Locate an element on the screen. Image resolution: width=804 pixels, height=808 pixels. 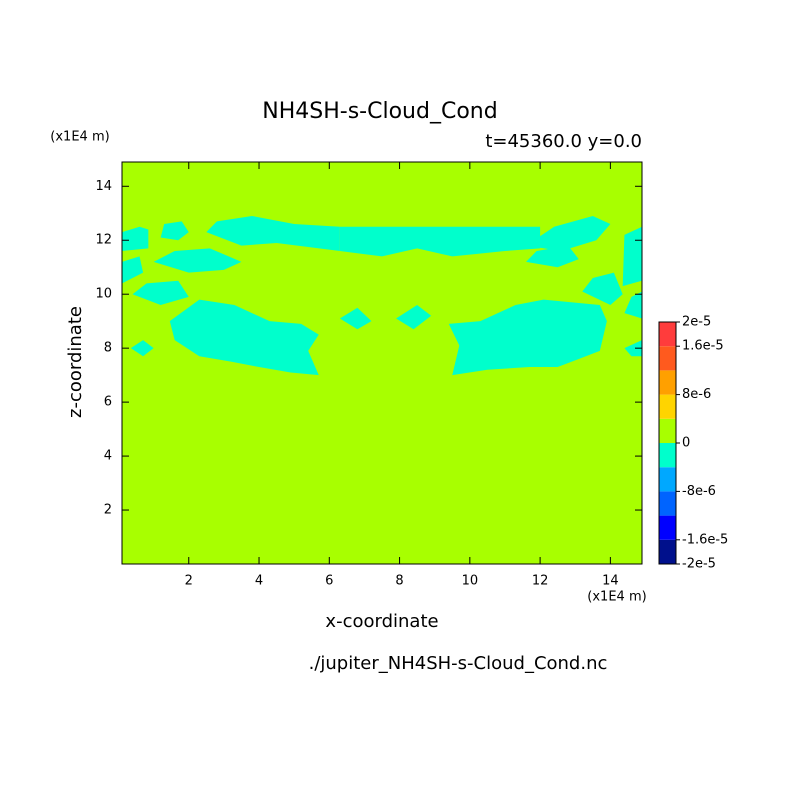
x-tick-label: 2 is located at coordinates (189, 581).